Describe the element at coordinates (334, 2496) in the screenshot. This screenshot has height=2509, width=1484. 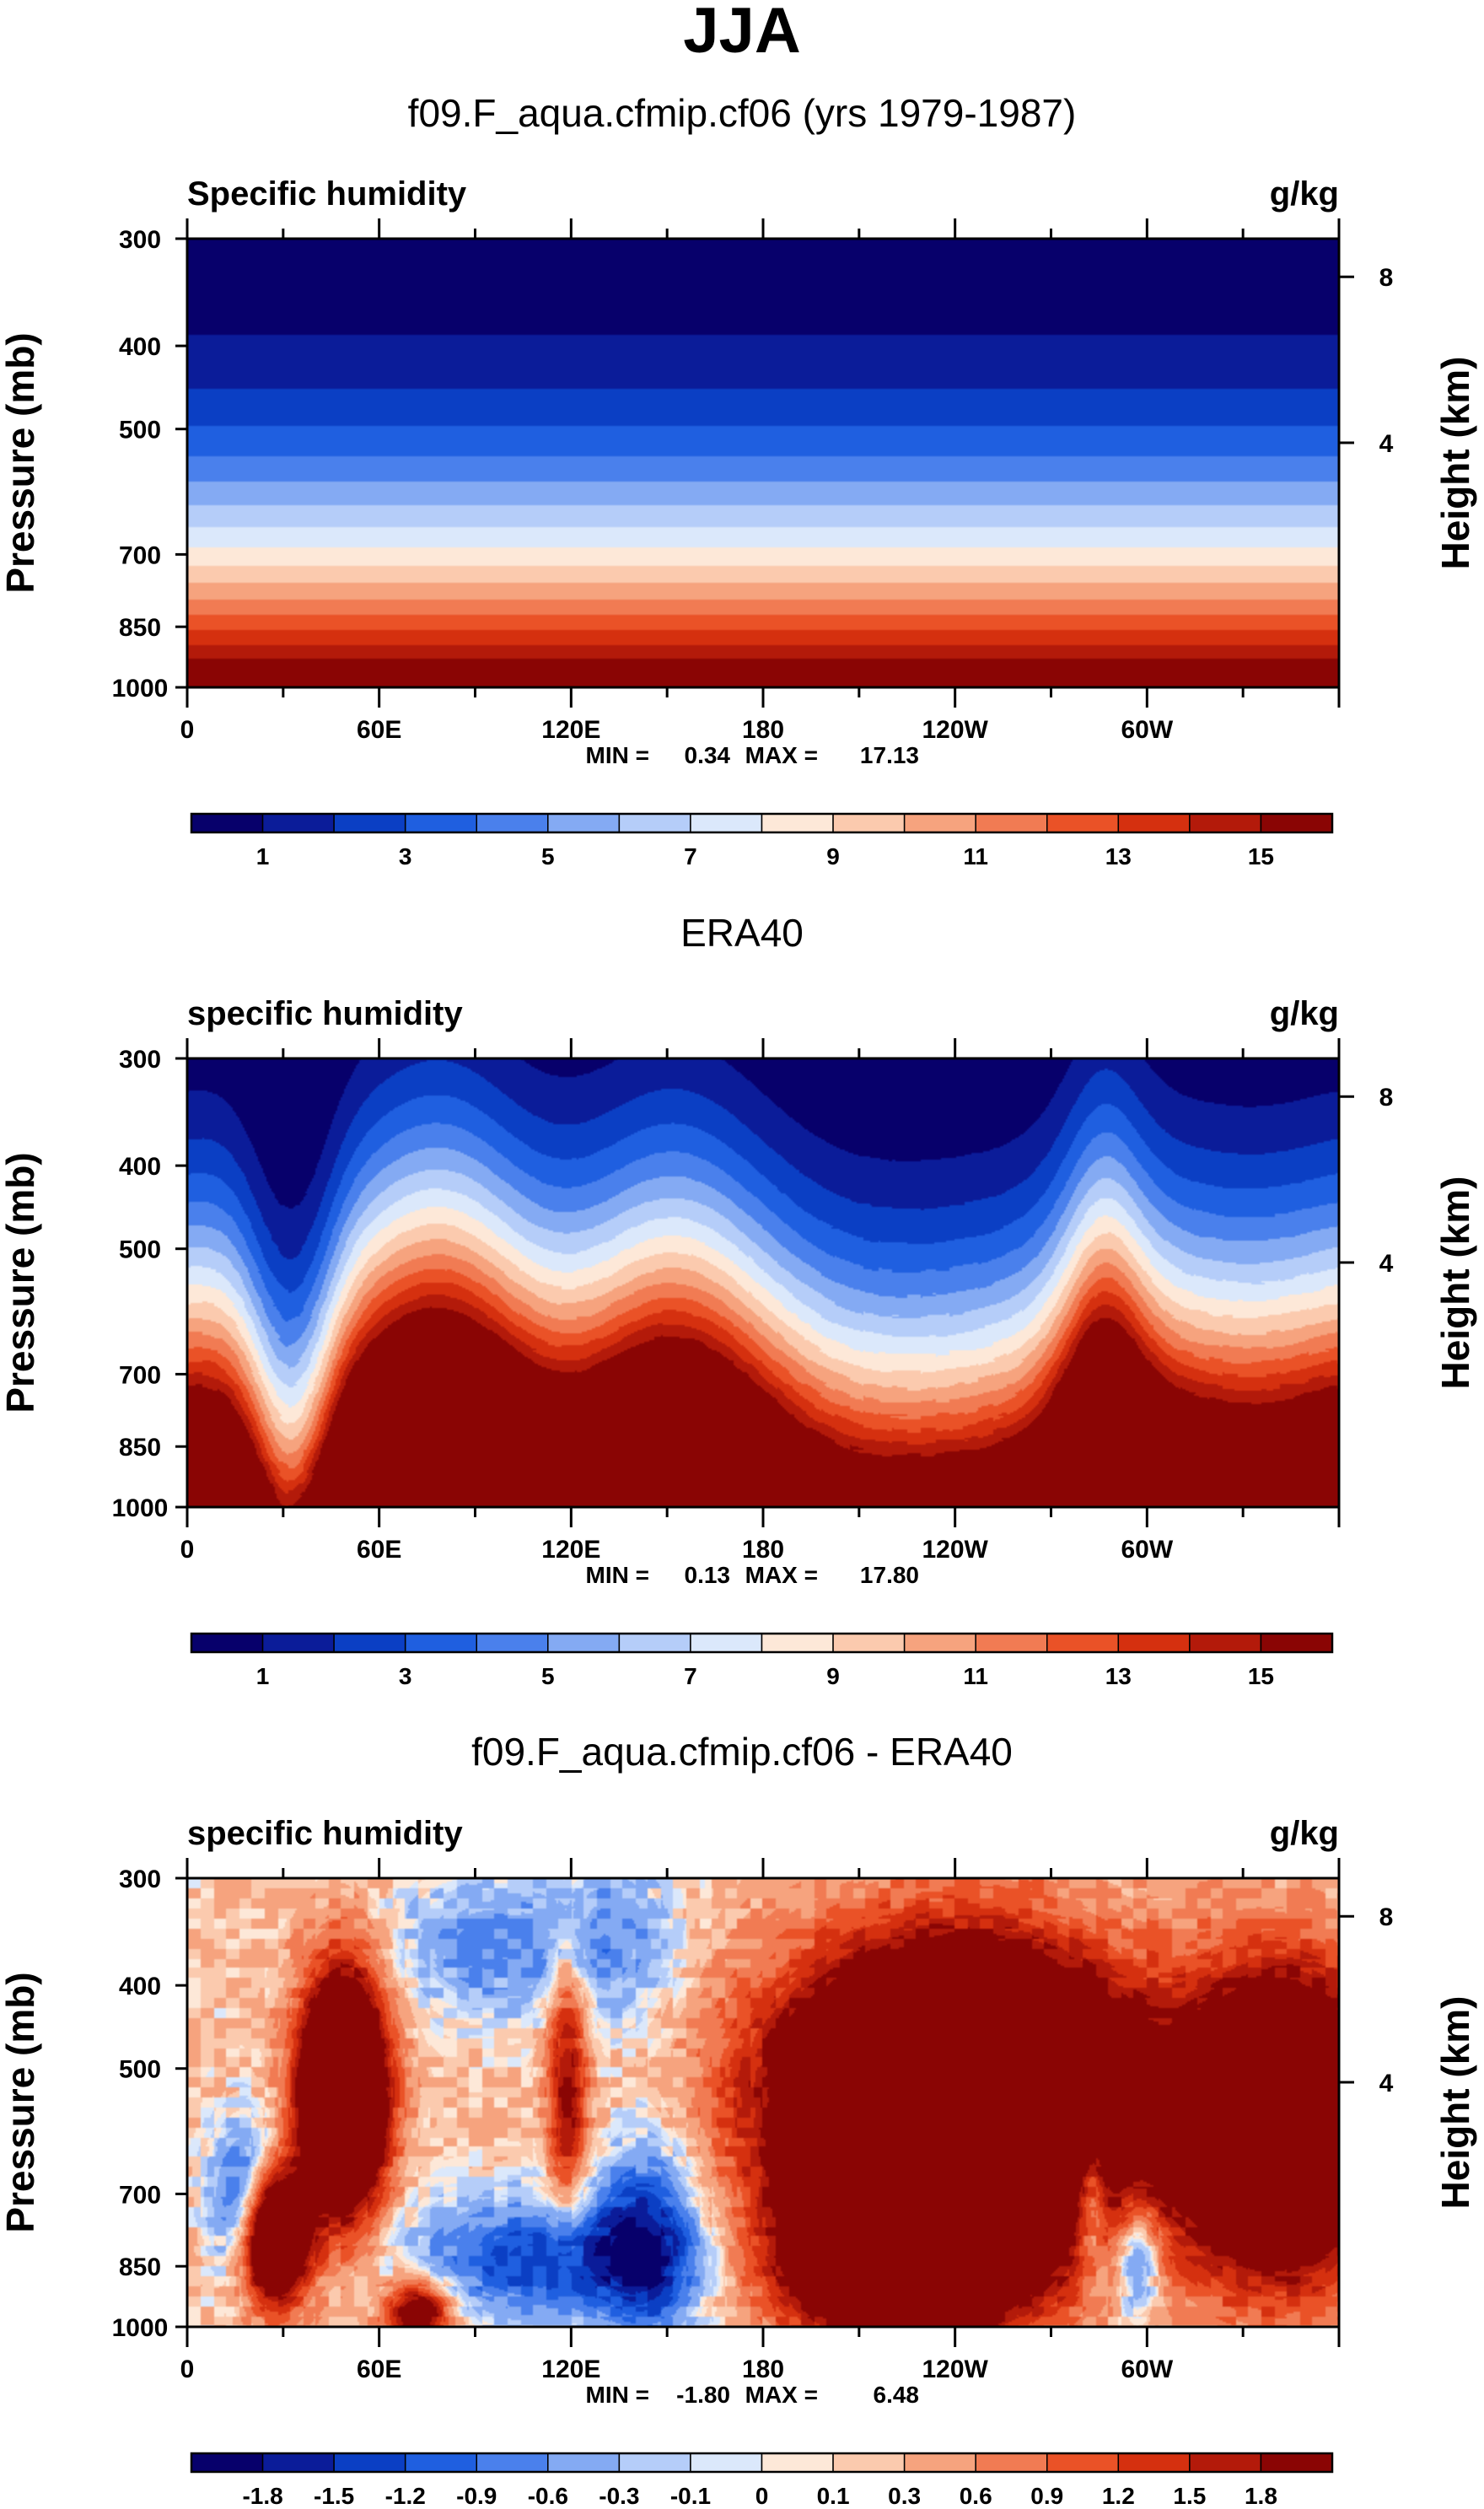
I see `colorbar-label: -1.5` at that location.